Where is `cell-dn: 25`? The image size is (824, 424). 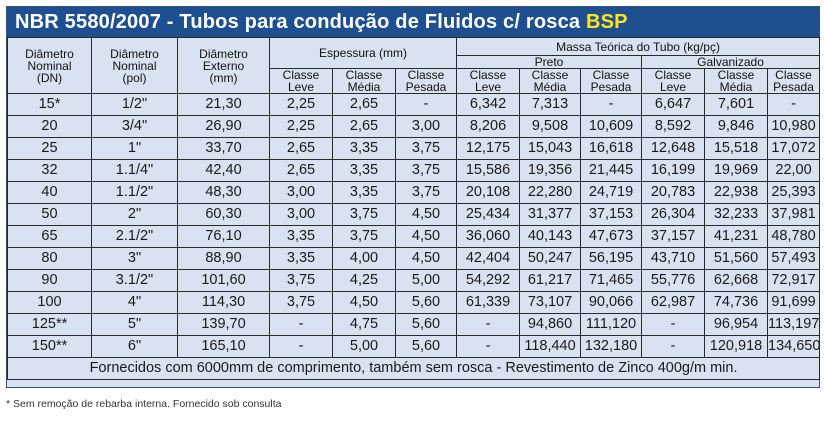
cell-dn: 25 is located at coordinates (49, 148).